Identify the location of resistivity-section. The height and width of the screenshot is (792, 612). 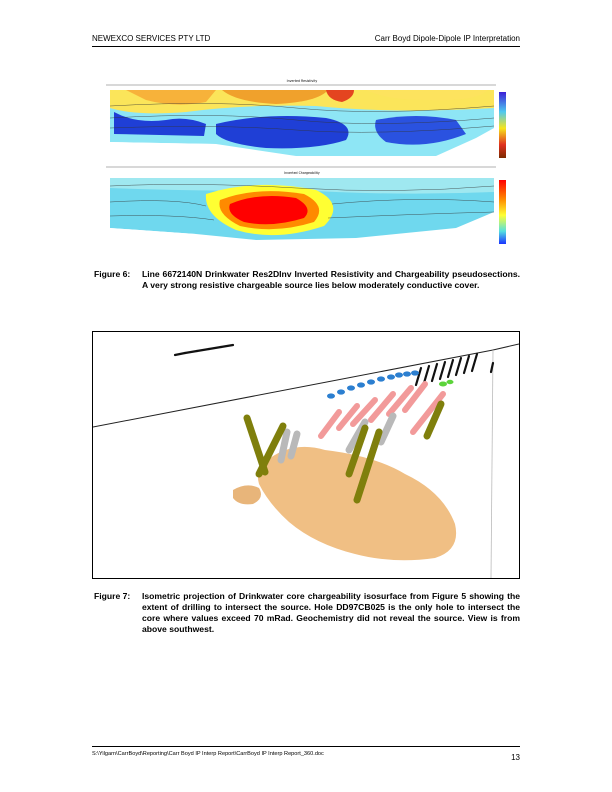
(302, 123).